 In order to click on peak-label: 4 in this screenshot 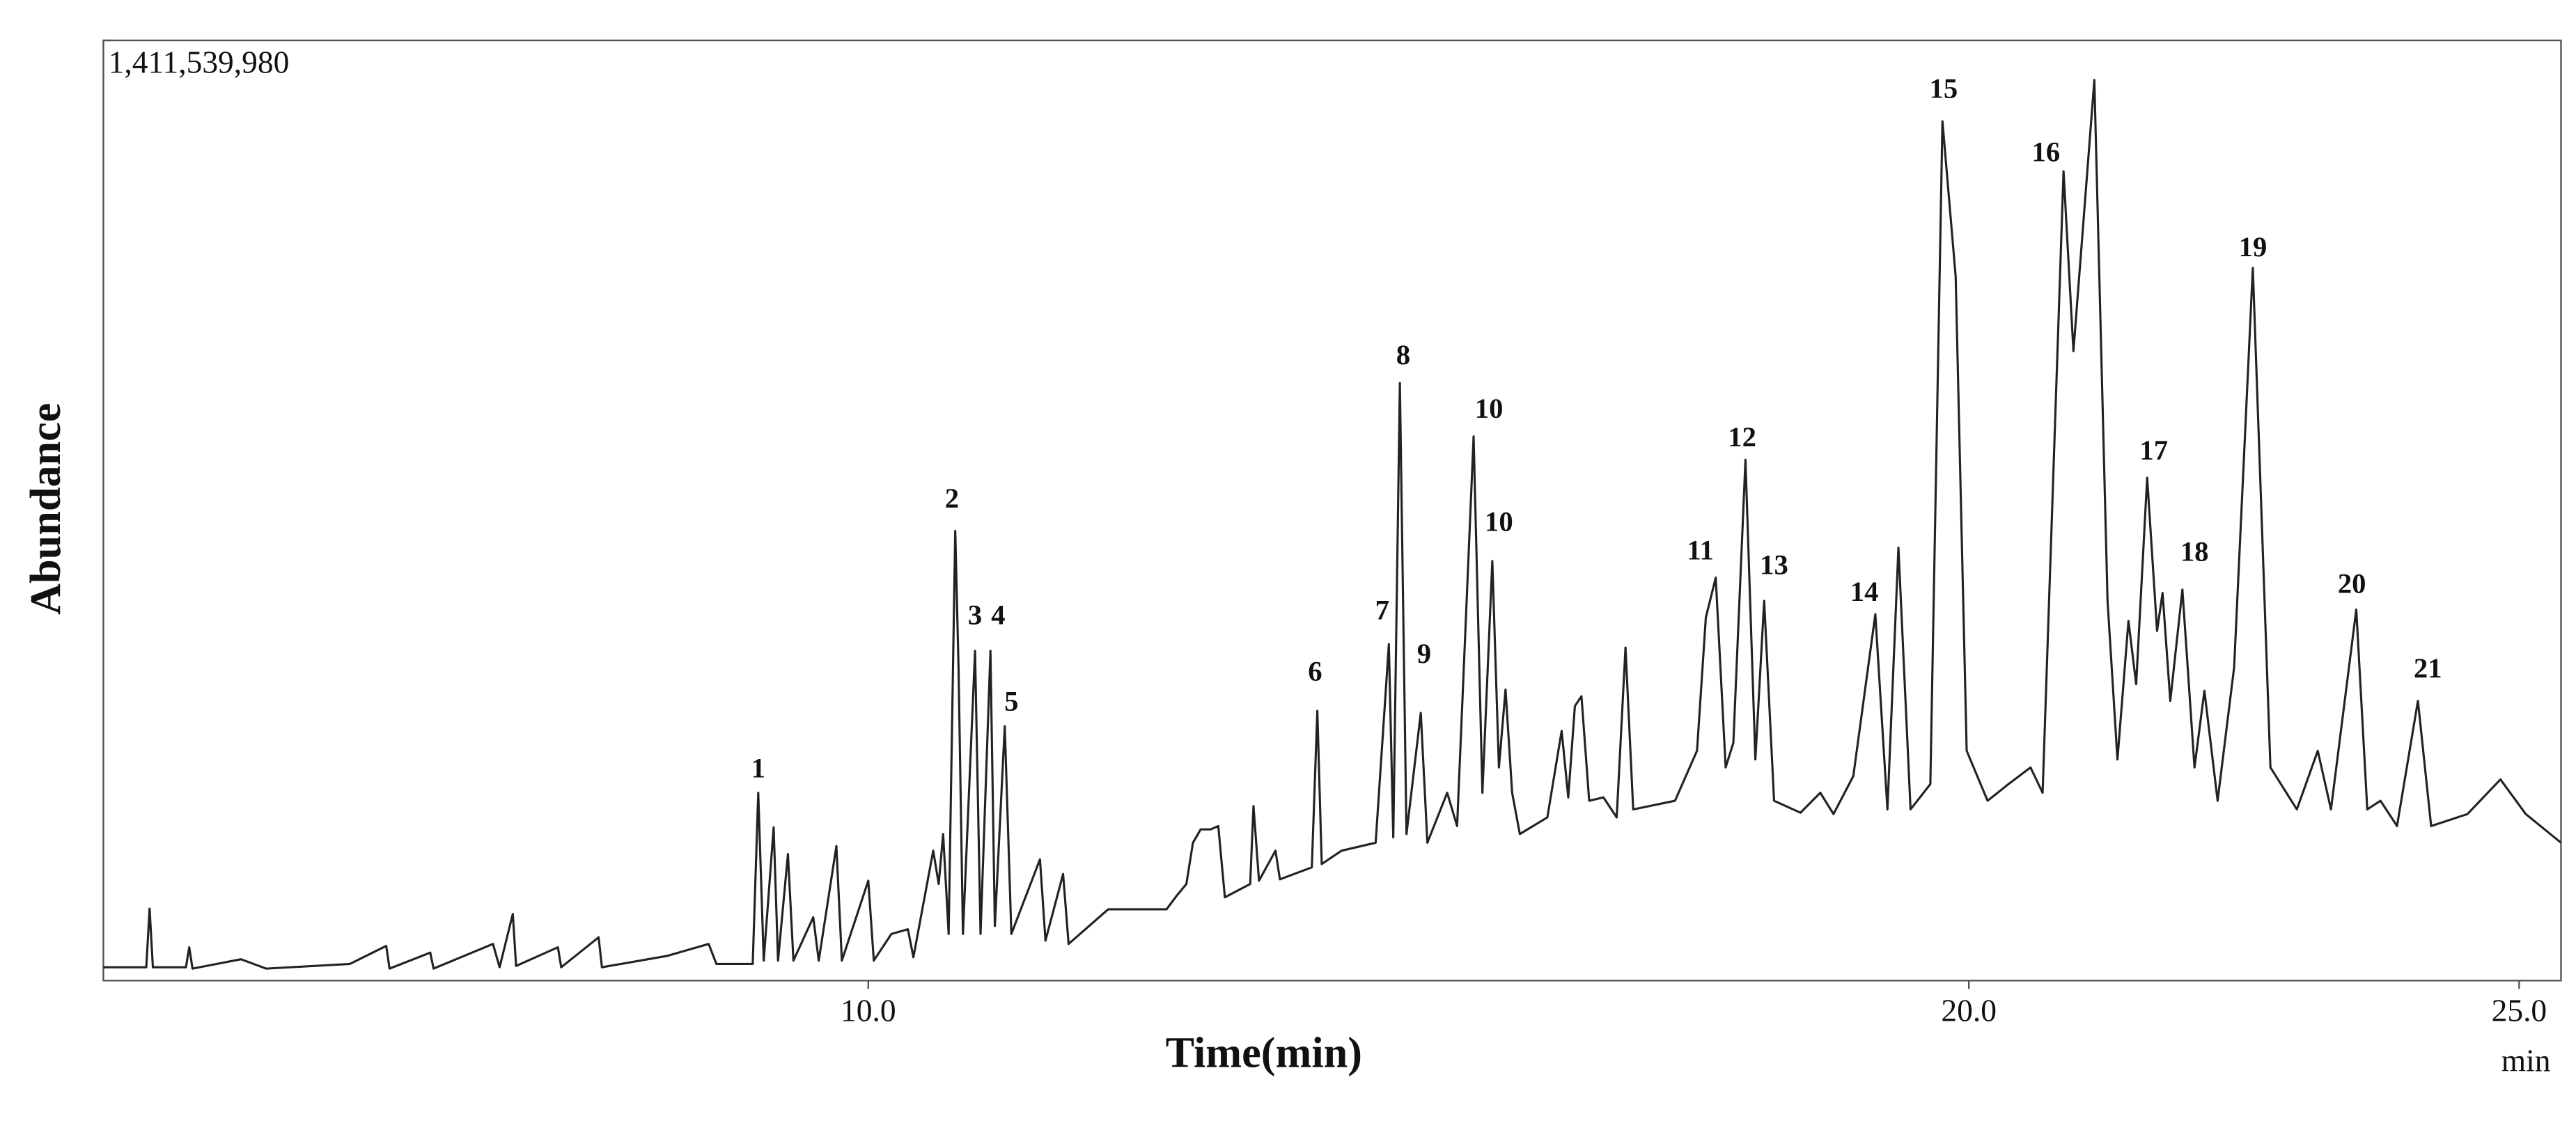, I will do `click(998, 614)`.